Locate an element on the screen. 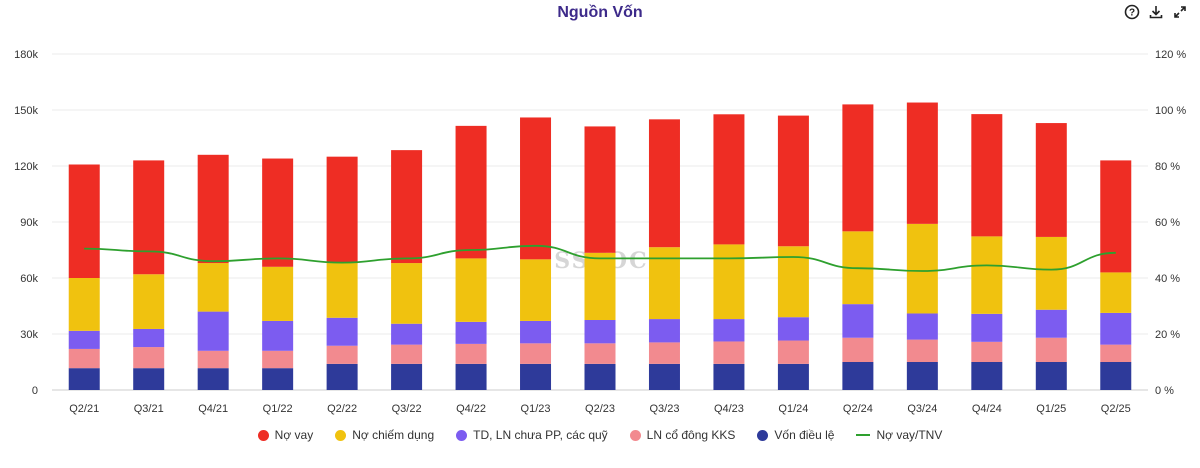  line-nợ-vay-tnv is located at coordinates (600, 258).